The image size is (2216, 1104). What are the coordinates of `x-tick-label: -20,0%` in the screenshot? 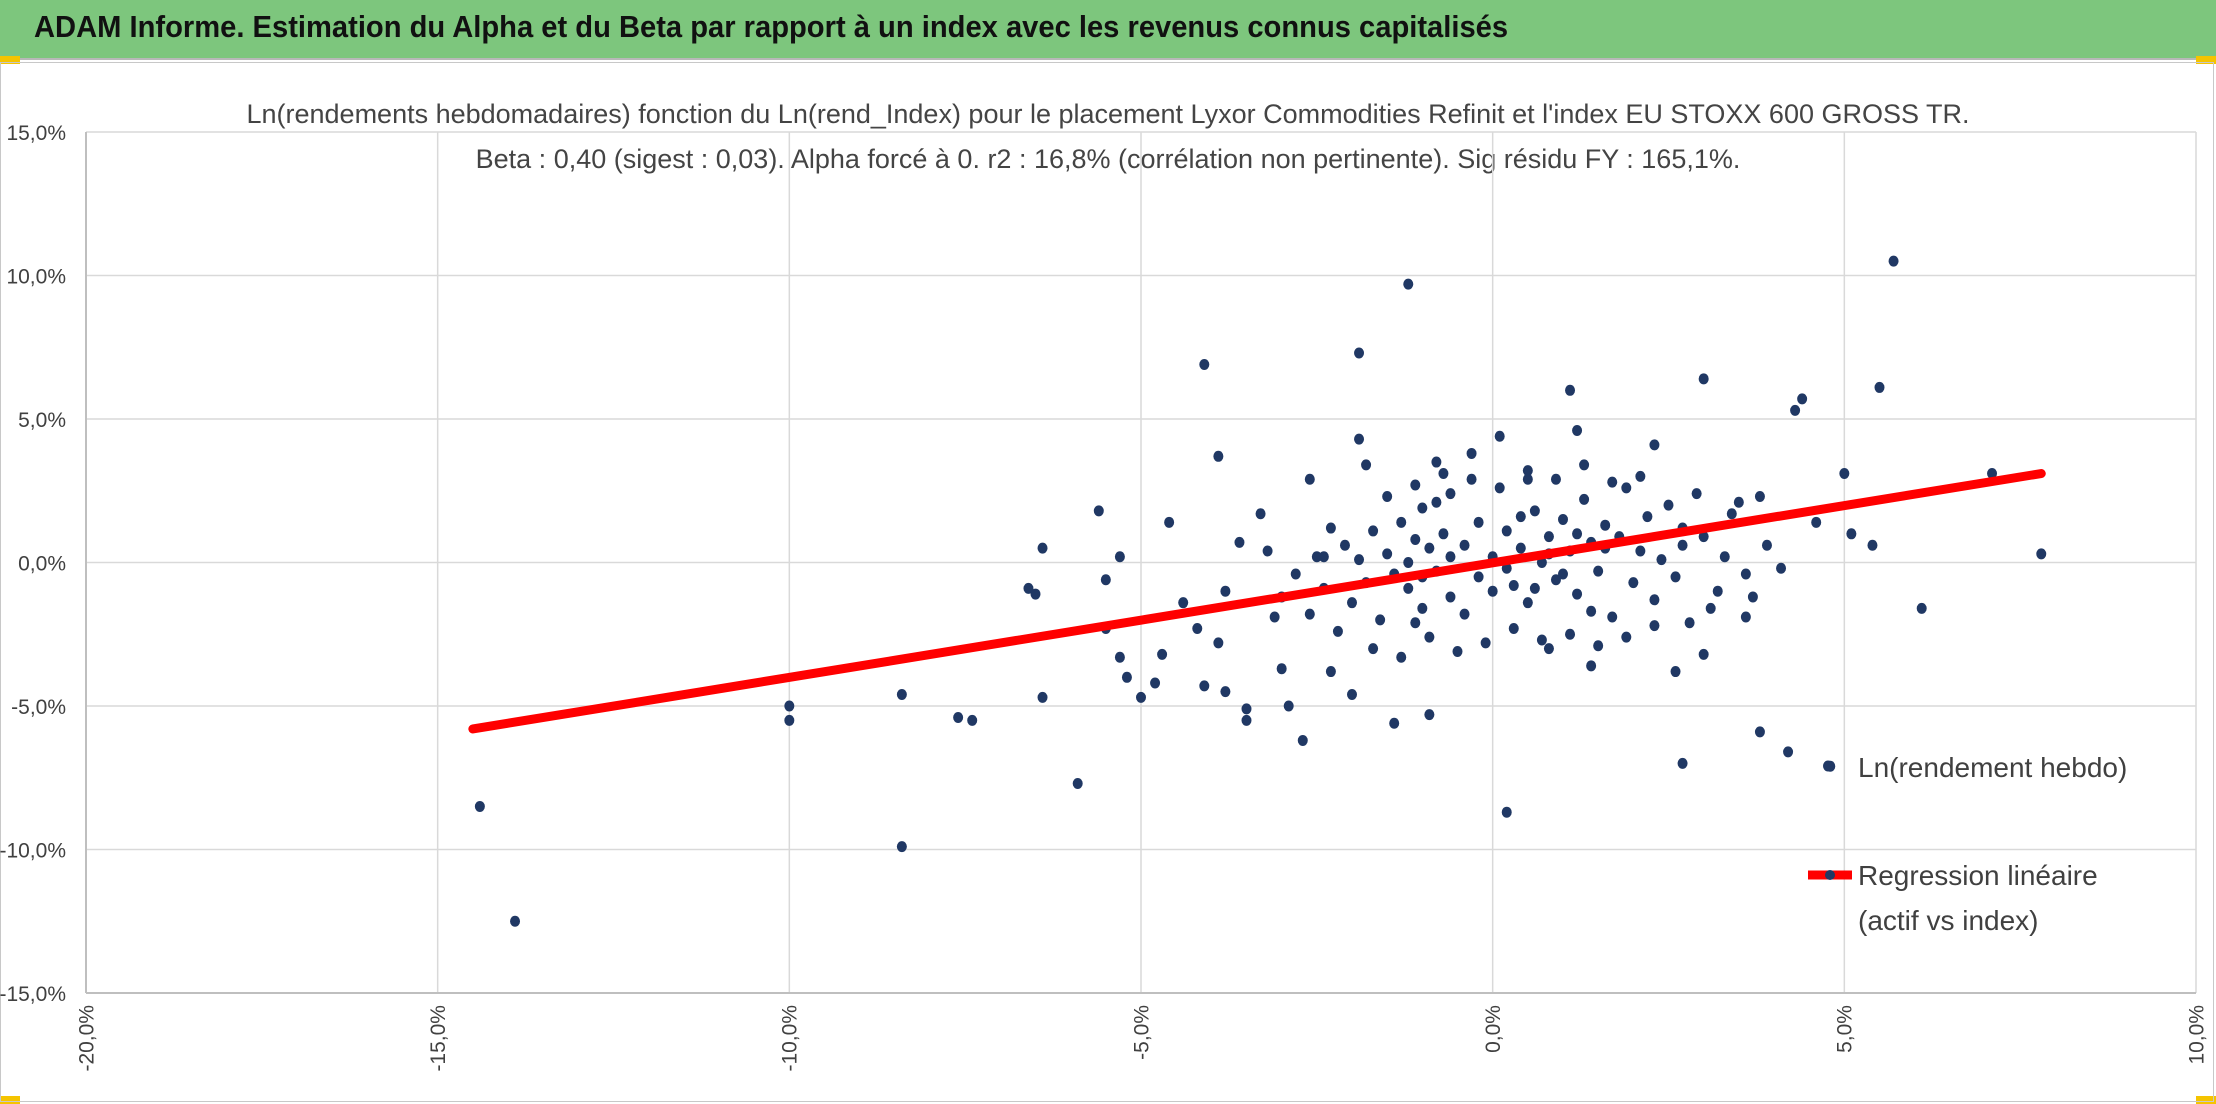 It's located at (86, 1038).